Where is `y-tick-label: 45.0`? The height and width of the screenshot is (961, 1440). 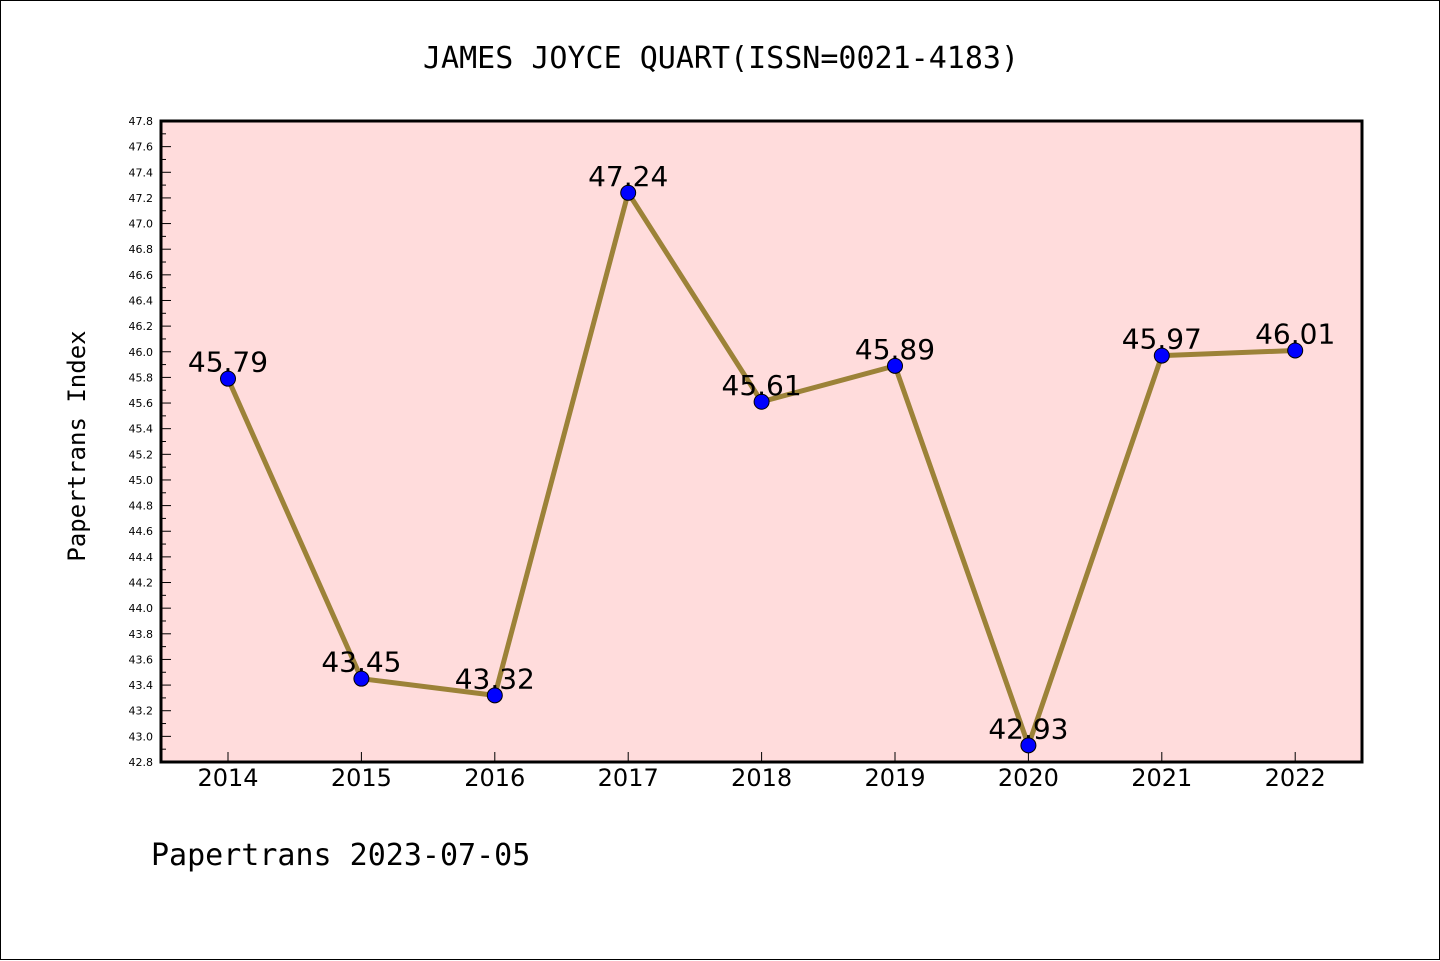
y-tick-label: 45.0 is located at coordinates (141, 480).